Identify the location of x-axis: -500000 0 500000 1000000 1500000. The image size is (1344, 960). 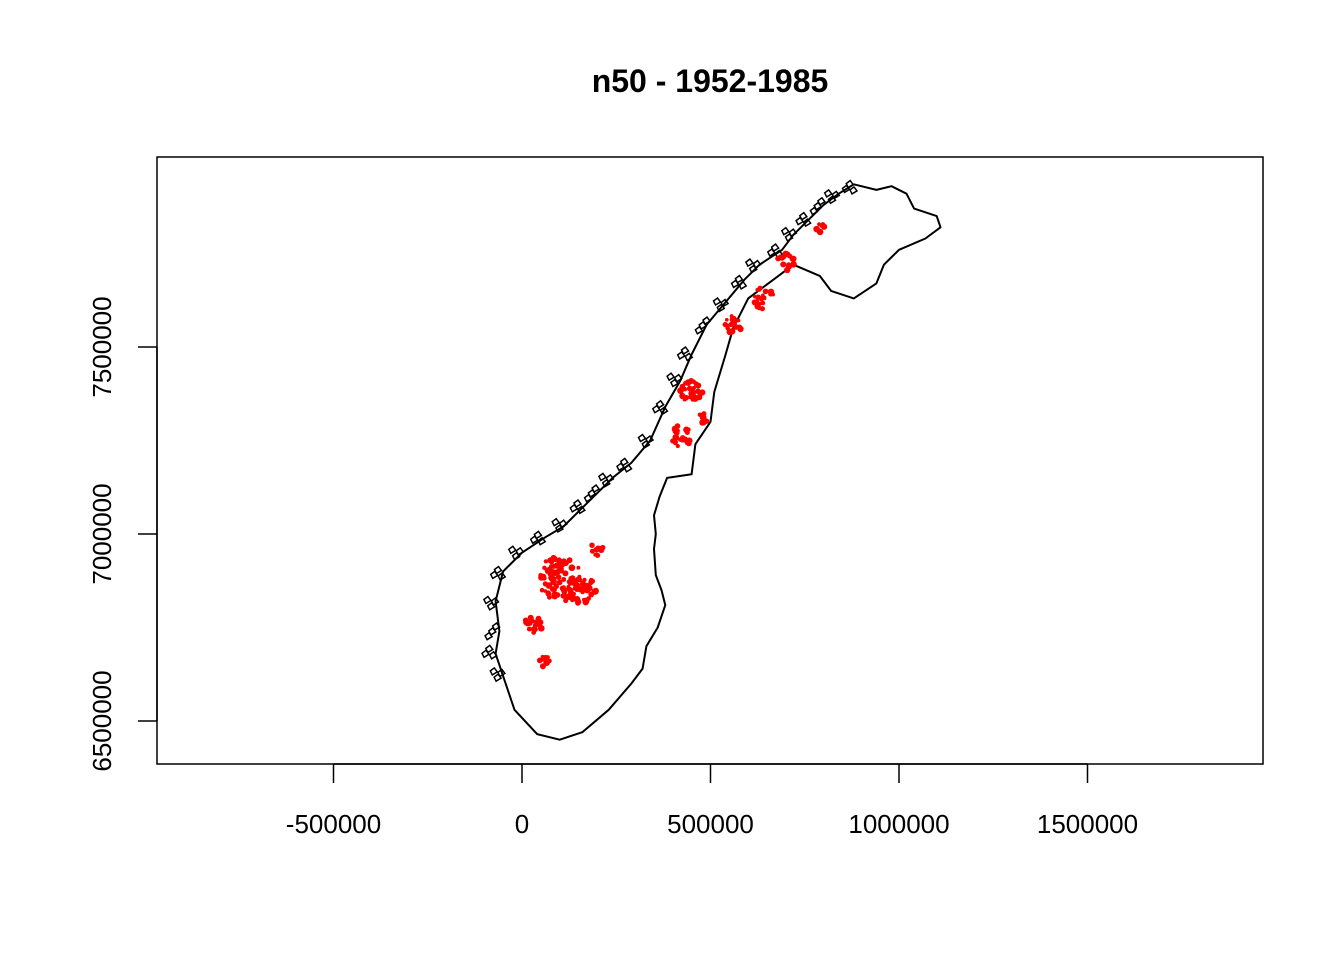
(712, 801).